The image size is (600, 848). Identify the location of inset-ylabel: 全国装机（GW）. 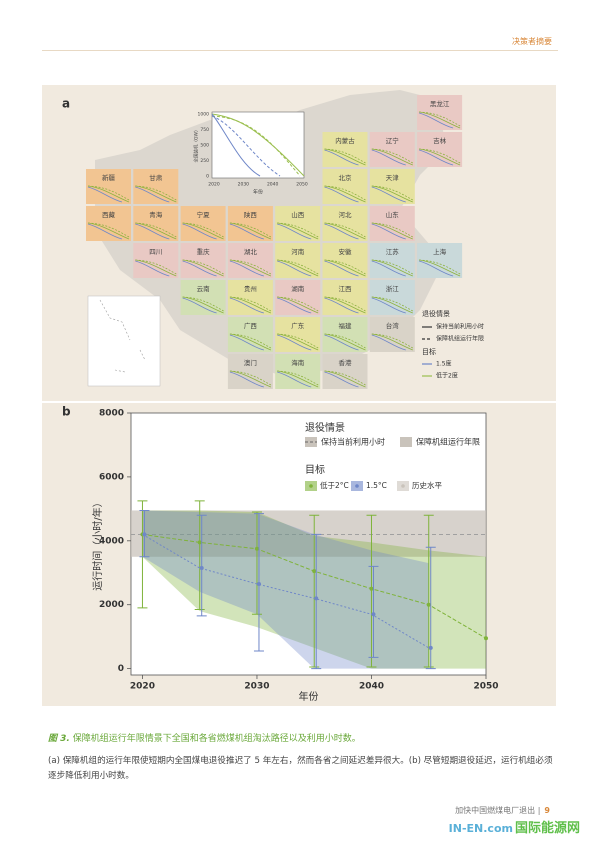
(196, 145).